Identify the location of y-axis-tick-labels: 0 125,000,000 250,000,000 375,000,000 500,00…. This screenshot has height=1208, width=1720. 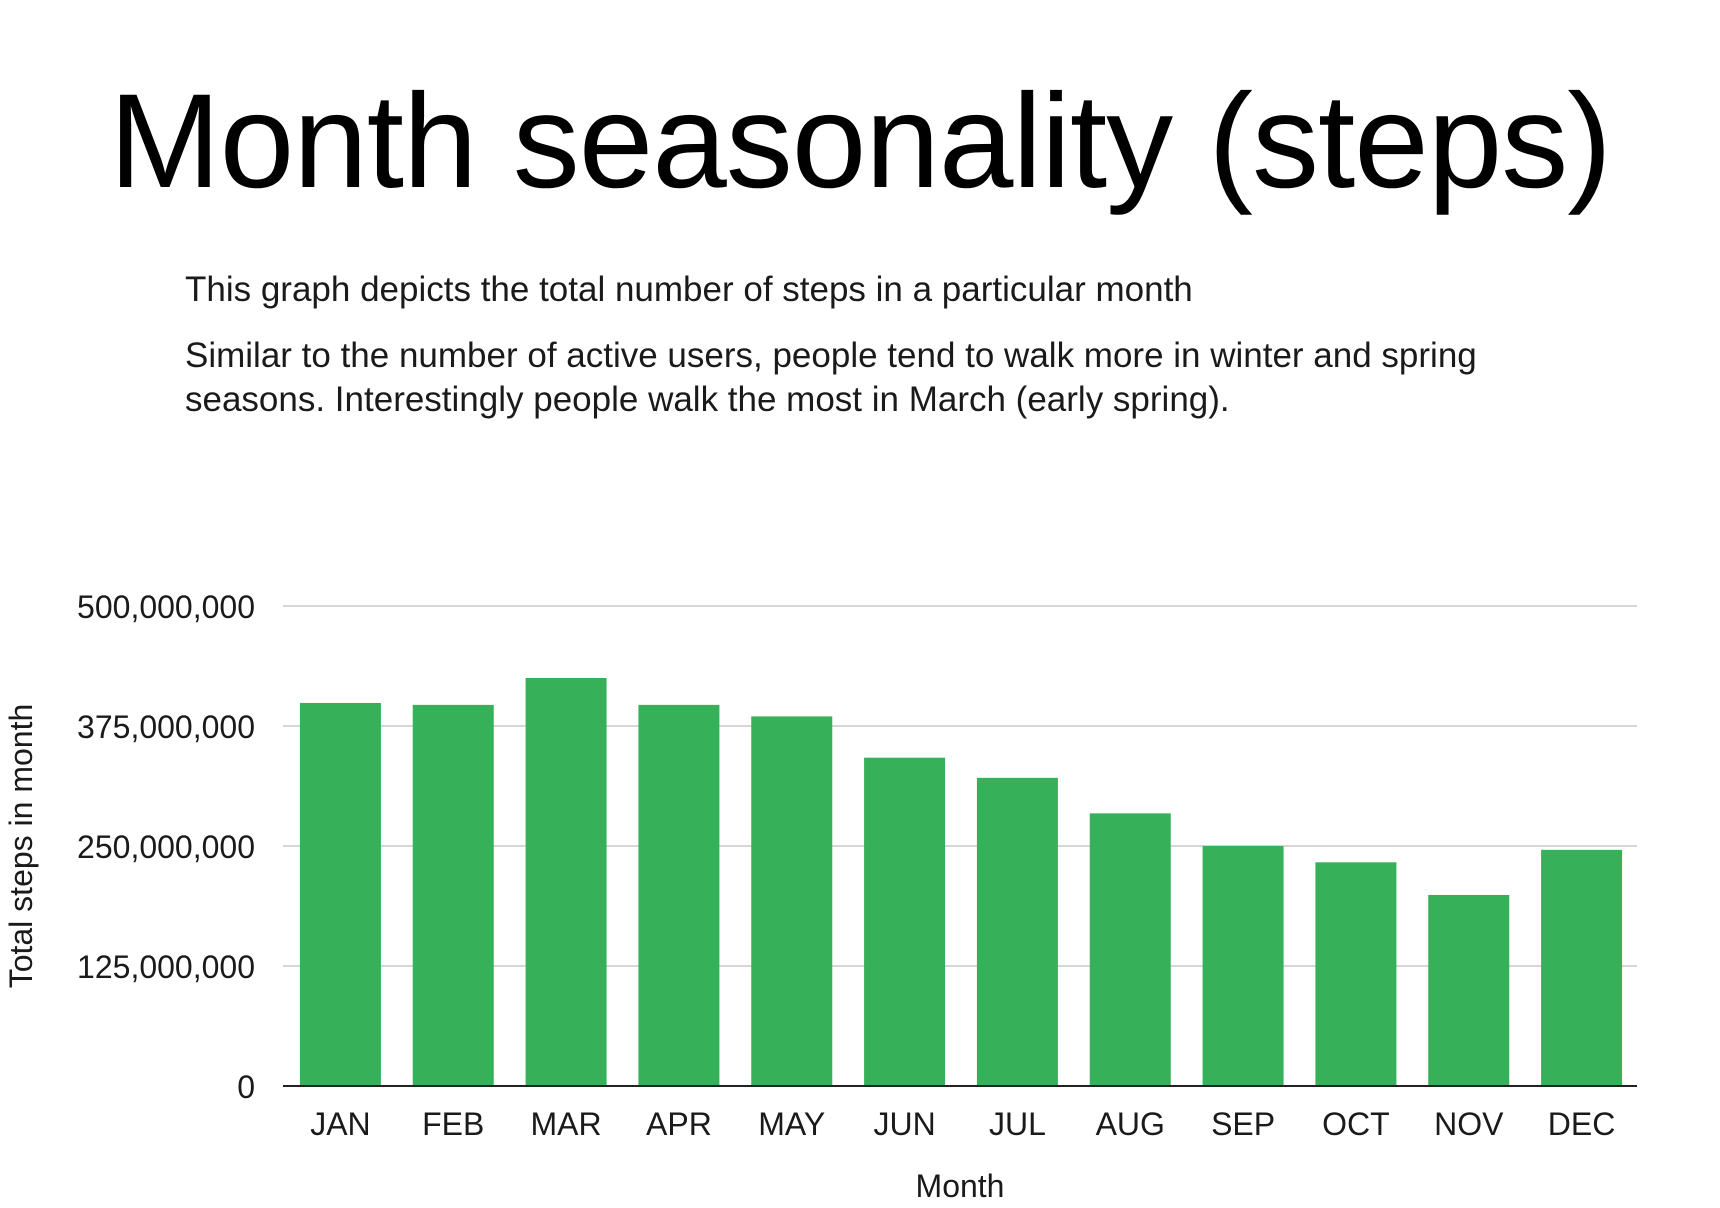
(166, 847).